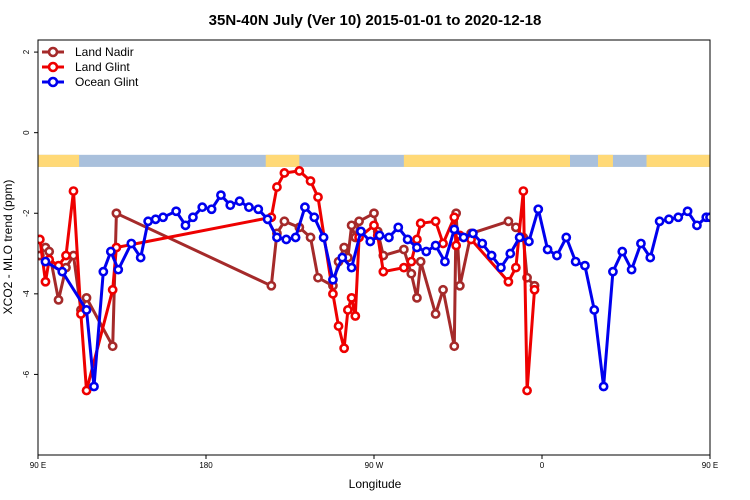 The height and width of the screenshot is (500, 750). Describe the element at coordinates (90, 82) in the screenshot. I see `legend-item: Ocean Glint` at that location.